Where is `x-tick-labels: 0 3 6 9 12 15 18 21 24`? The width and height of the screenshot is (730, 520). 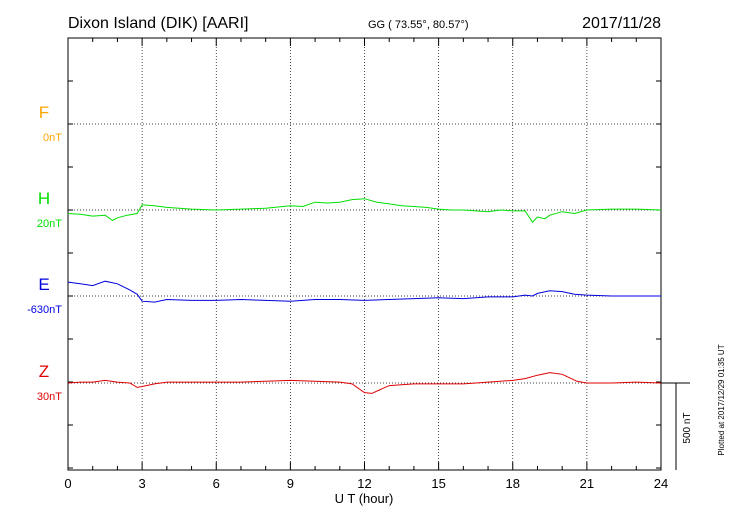
x-tick-labels: 0 3 6 9 12 15 18 21 24 is located at coordinates (366, 483).